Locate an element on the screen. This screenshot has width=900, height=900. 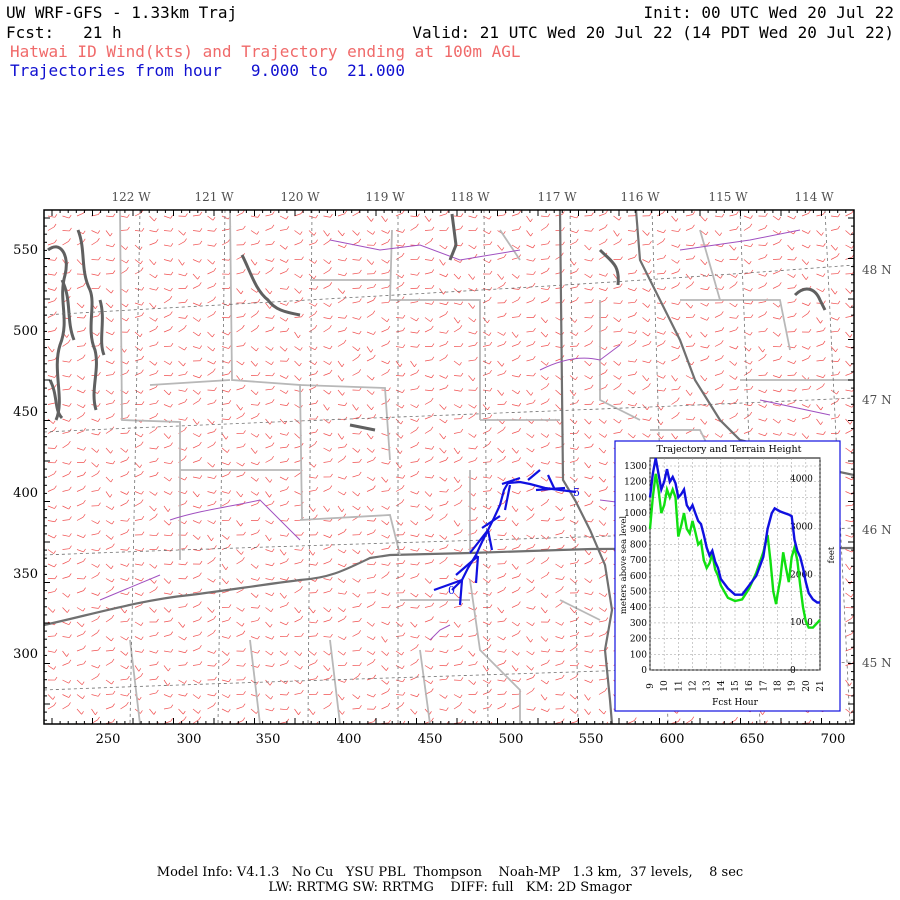
inset-y-tick: 100 is located at coordinates (638, 655).